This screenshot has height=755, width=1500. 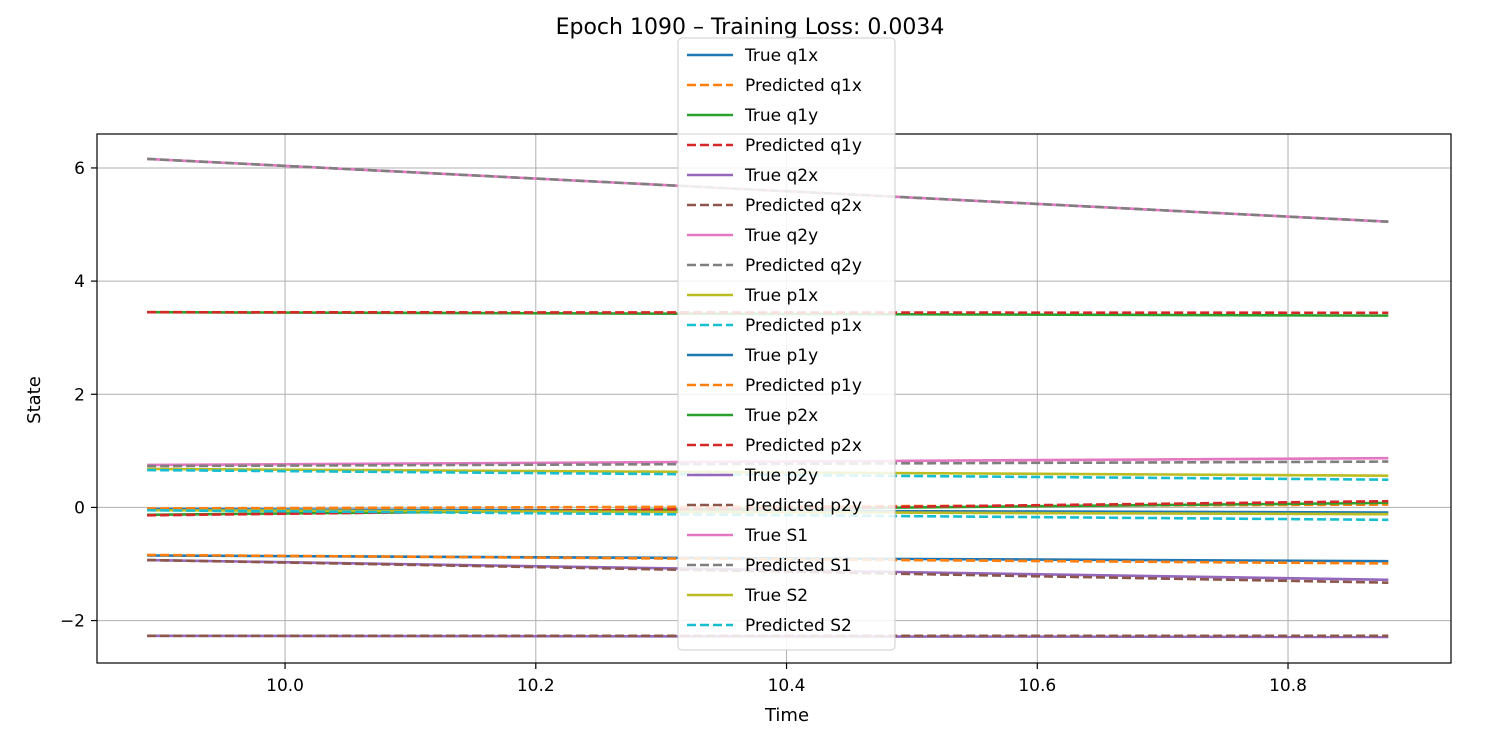 What do you see at coordinates (776, 536) in the screenshot?
I see `legend-label: True S1` at bounding box center [776, 536].